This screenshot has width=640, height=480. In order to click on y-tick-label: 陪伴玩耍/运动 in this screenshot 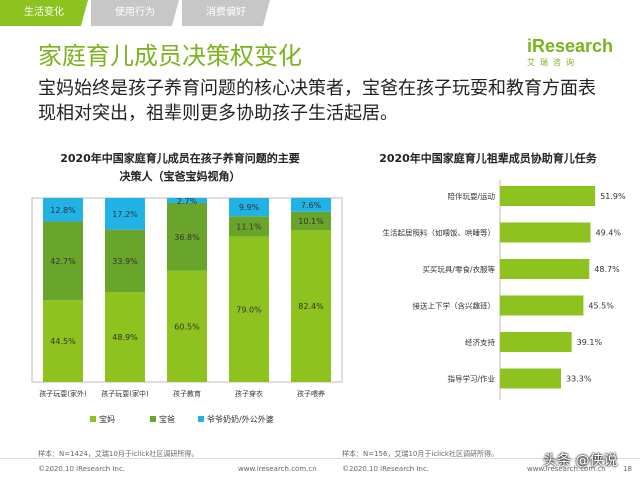, I will do `click(471, 196)`.